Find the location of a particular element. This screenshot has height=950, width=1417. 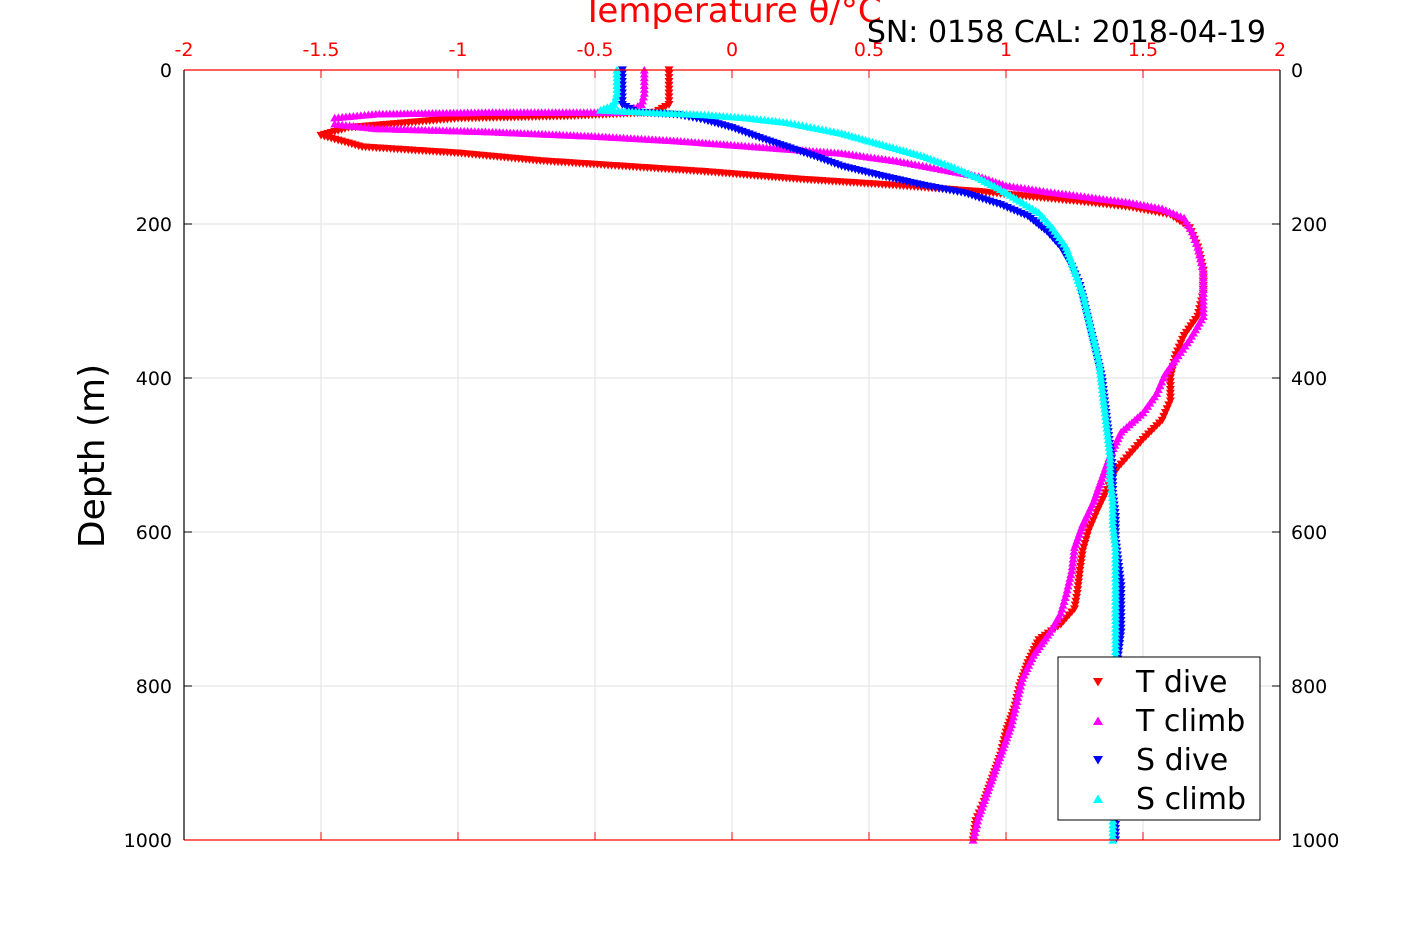

y-tick-label-left: 600 is located at coordinates (154, 533).